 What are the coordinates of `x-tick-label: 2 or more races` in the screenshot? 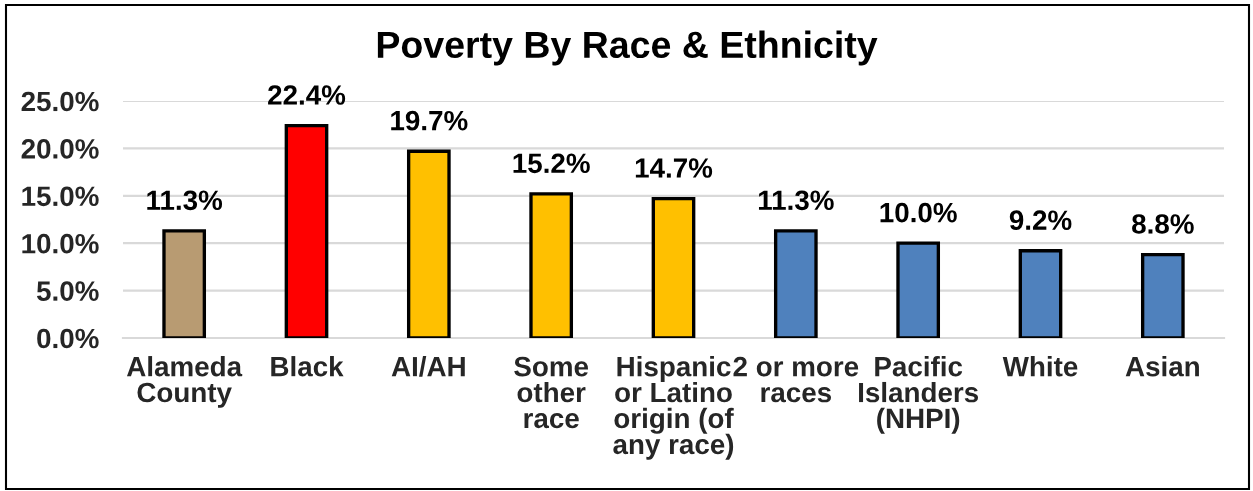 It's located at (796, 379).